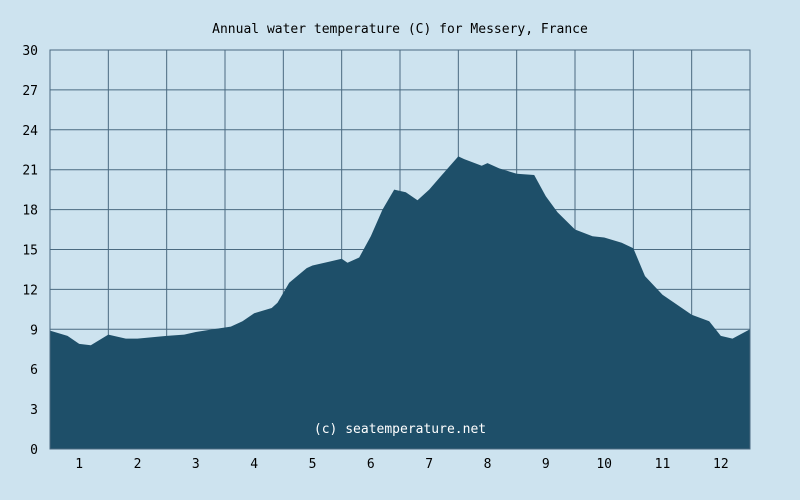 This screenshot has width=800, height=500. Describe the element at coordinates (30, 290) in the screenshot. I see `y-tick-label: 12` at that location.